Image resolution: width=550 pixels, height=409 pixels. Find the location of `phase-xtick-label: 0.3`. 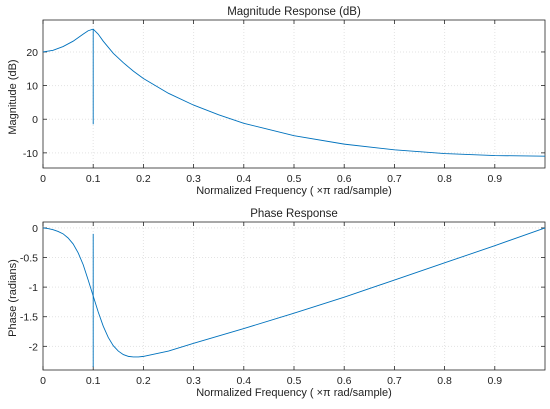

phase-xtick-label: 0.3 is located at coordinates (193, 381).